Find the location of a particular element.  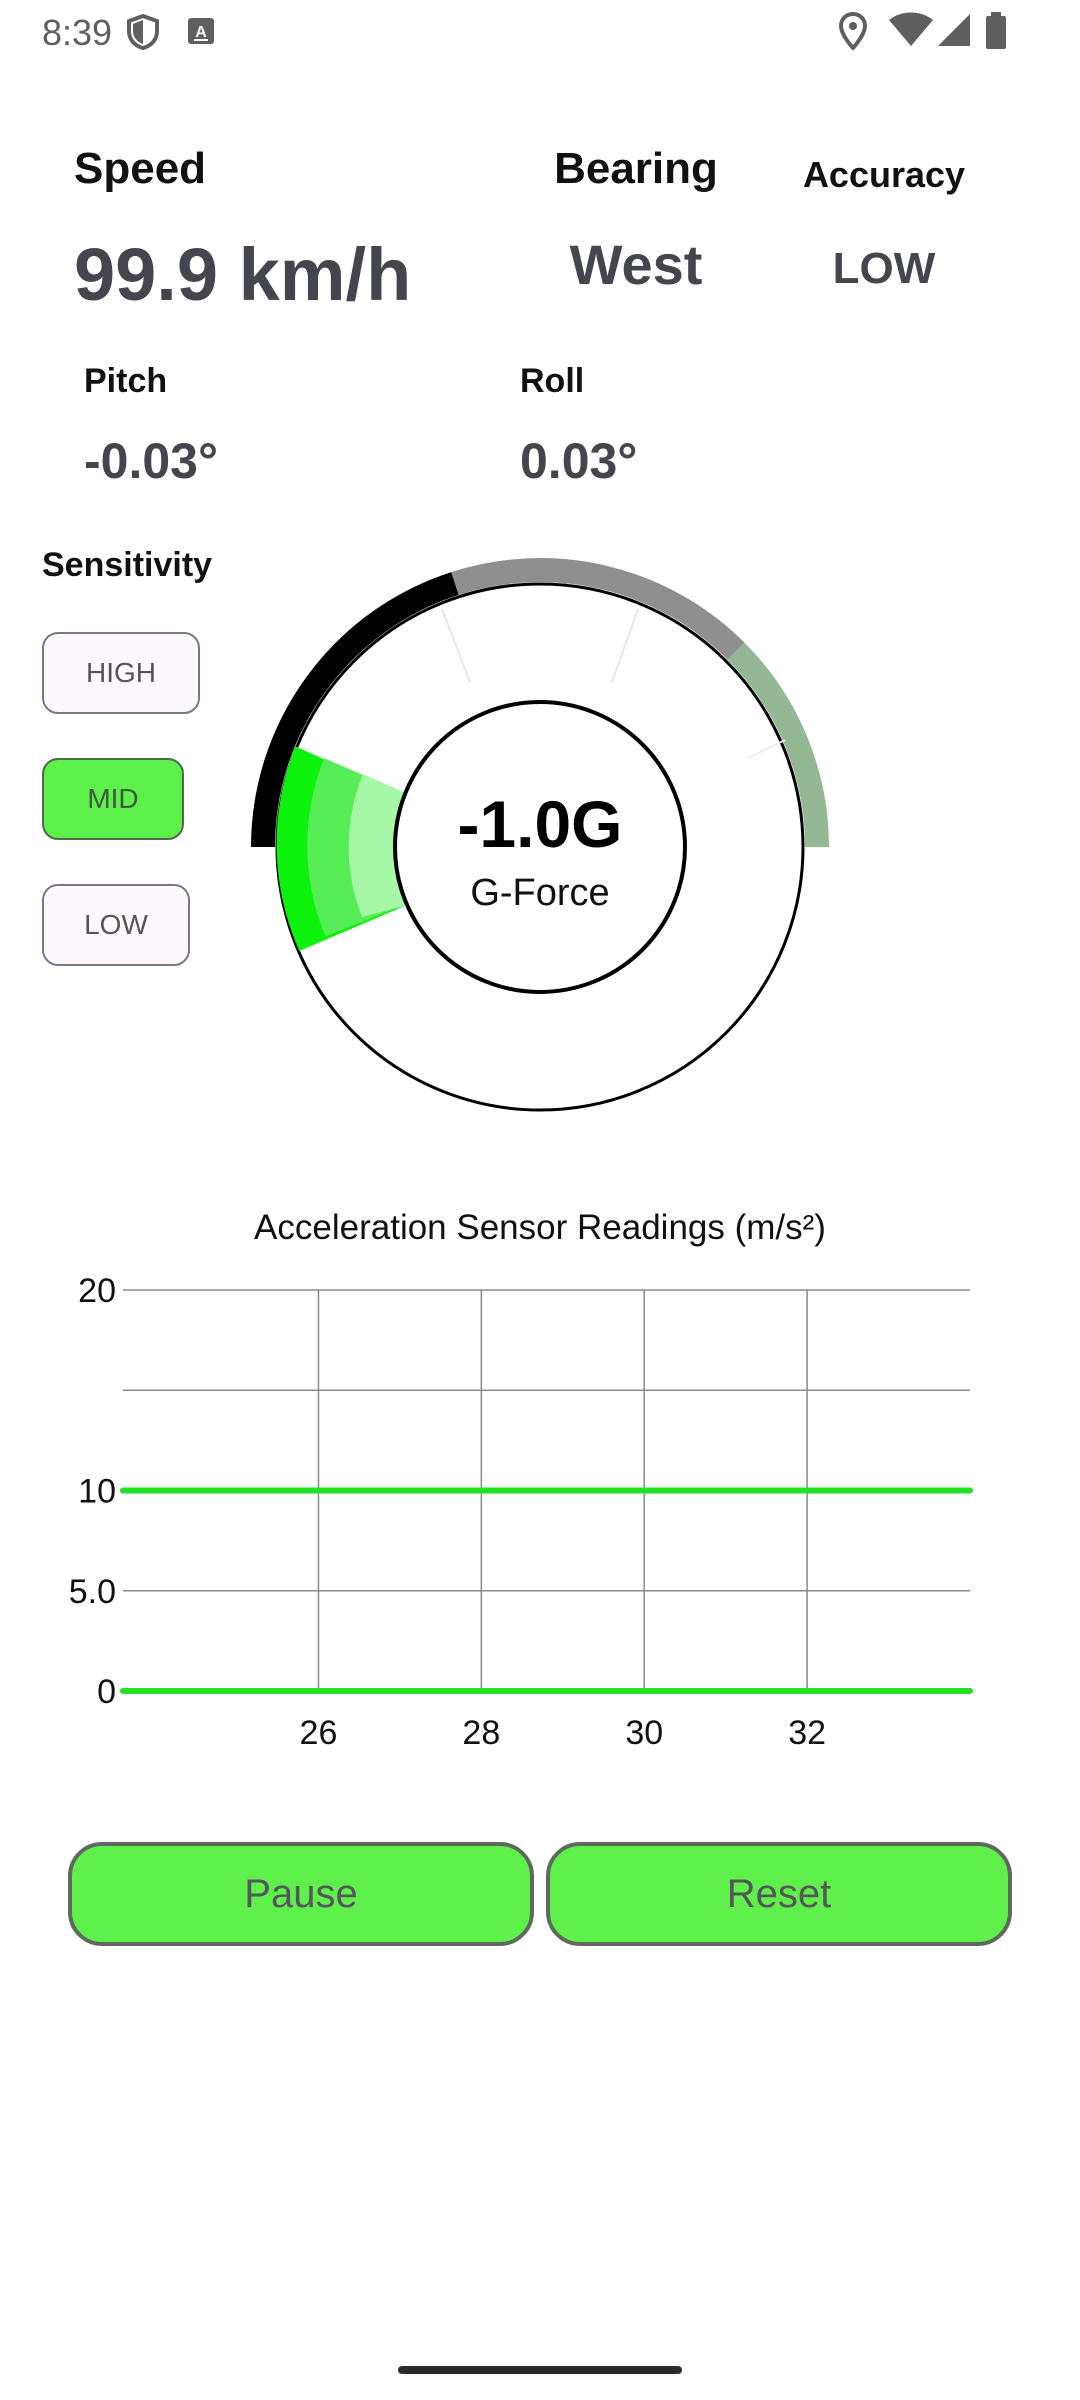

x-tick-label: 30 is located at coordinates (644, 1733).